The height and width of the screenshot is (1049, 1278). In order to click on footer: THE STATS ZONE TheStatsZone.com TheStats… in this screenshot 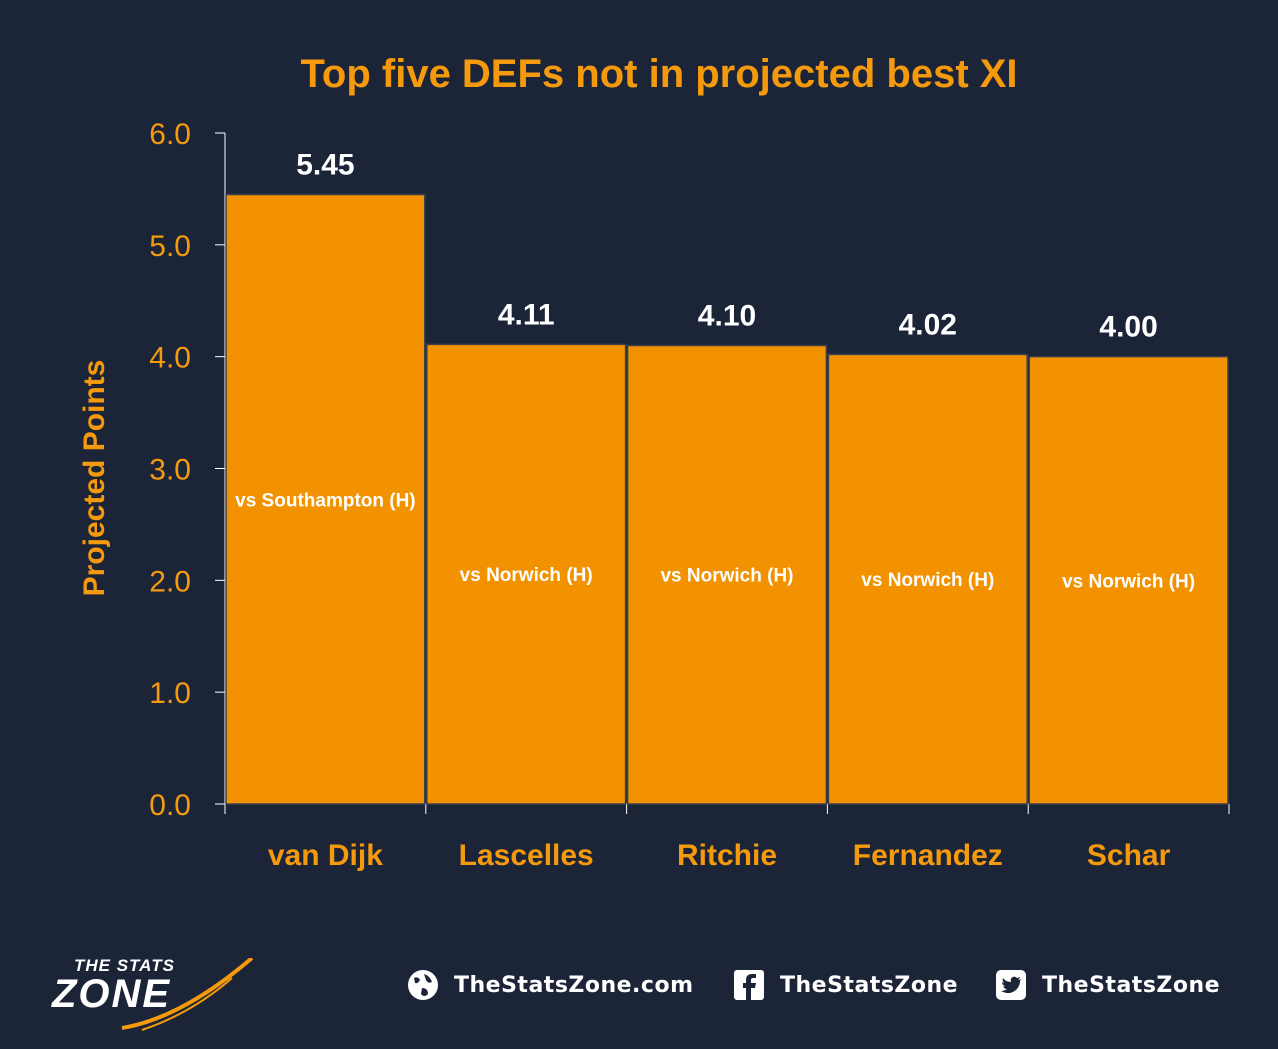, I will do `click(639, 990)`.